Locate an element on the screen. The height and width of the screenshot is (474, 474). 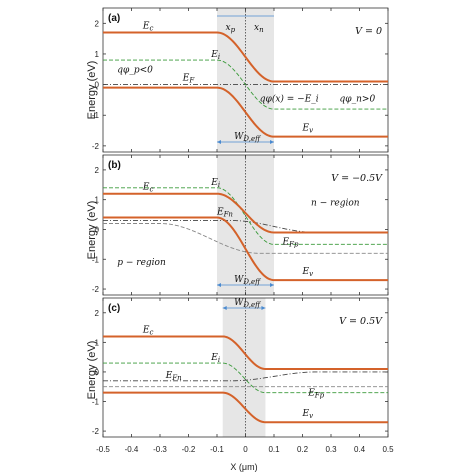
panel-b-ylabel: Energy (eV) is located at coordinates (92, 230).